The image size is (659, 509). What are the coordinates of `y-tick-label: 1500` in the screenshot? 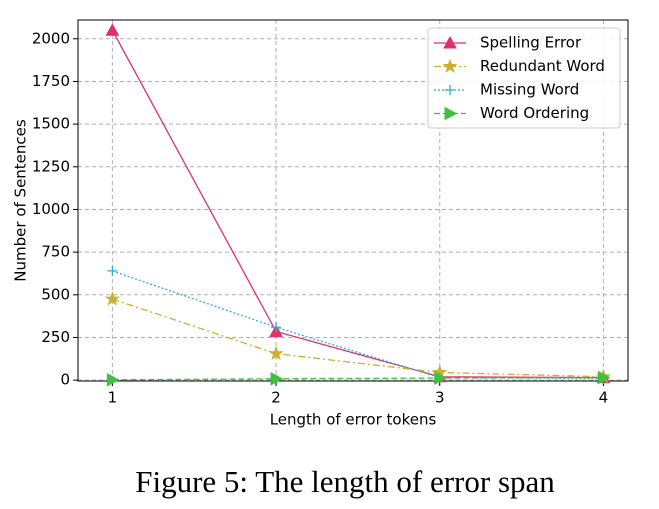 It's located at (51, 124).